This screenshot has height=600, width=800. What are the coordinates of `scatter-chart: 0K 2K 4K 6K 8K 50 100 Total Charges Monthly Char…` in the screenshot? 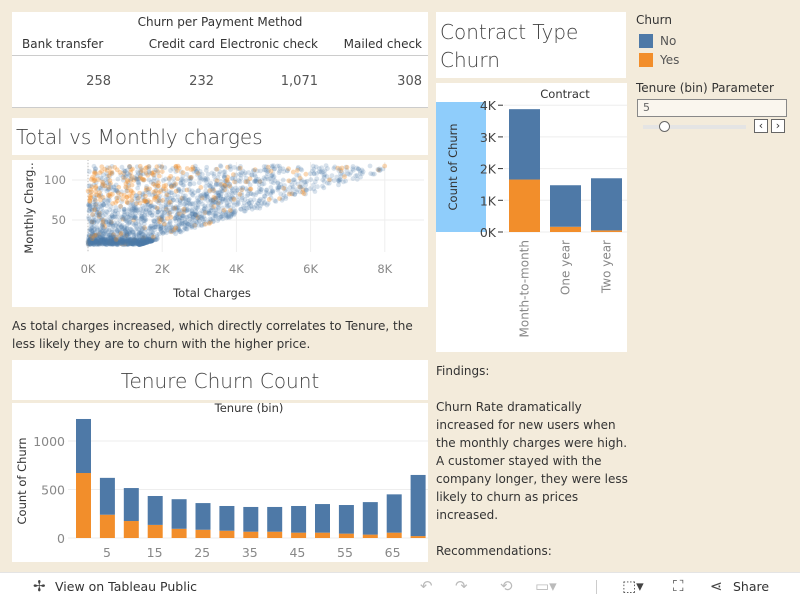 It's located at (220, 233).